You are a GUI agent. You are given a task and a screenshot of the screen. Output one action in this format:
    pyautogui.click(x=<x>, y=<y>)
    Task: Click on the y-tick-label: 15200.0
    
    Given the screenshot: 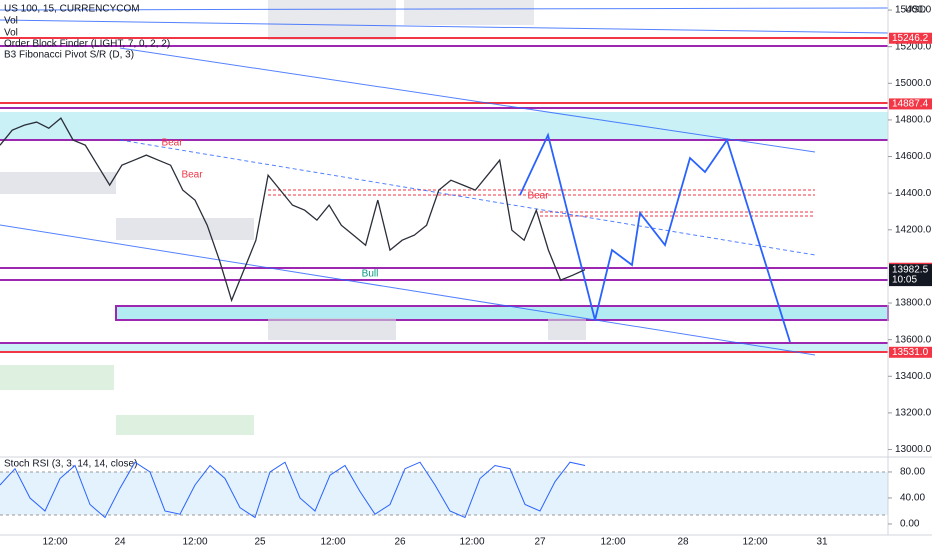 What is the action you would take?
    pyautogui.click(x=913, y=46)
    